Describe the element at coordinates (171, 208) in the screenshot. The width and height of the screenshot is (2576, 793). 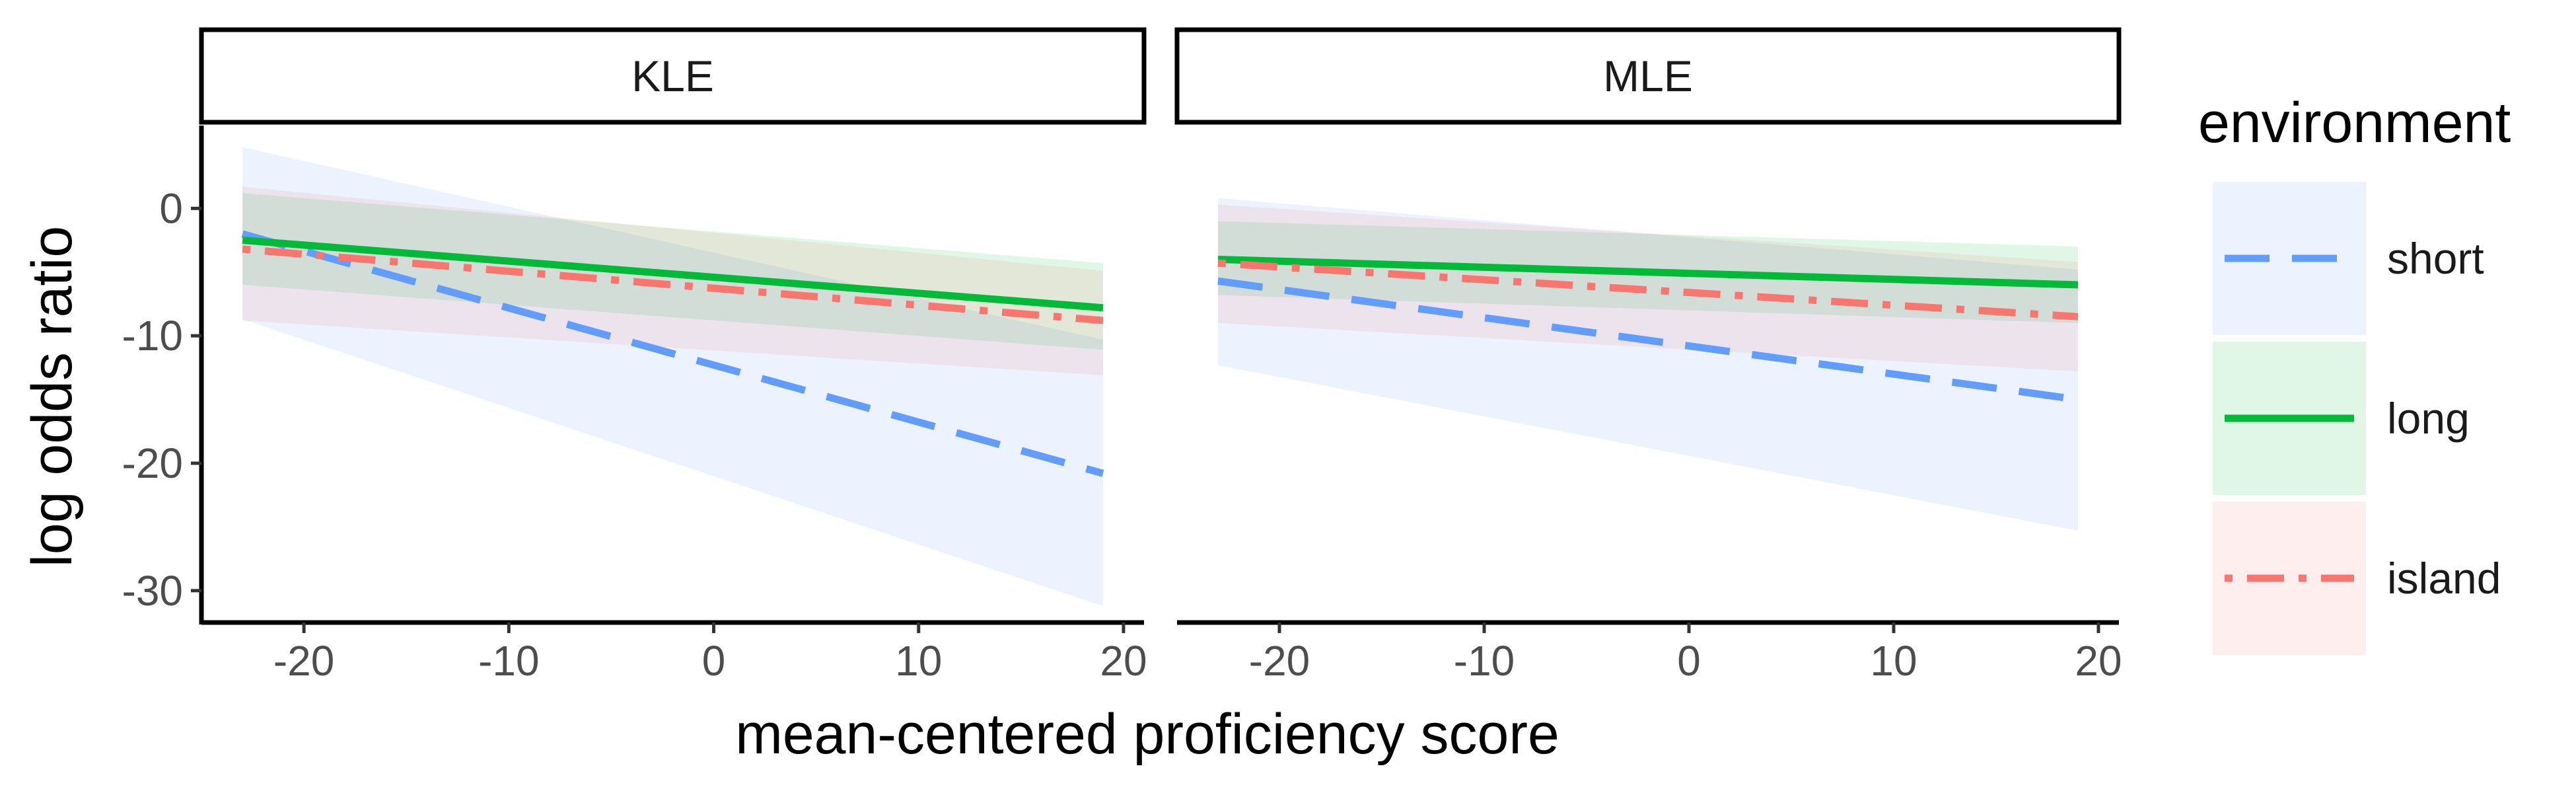
I see `y-tick-label: 0` at that location.